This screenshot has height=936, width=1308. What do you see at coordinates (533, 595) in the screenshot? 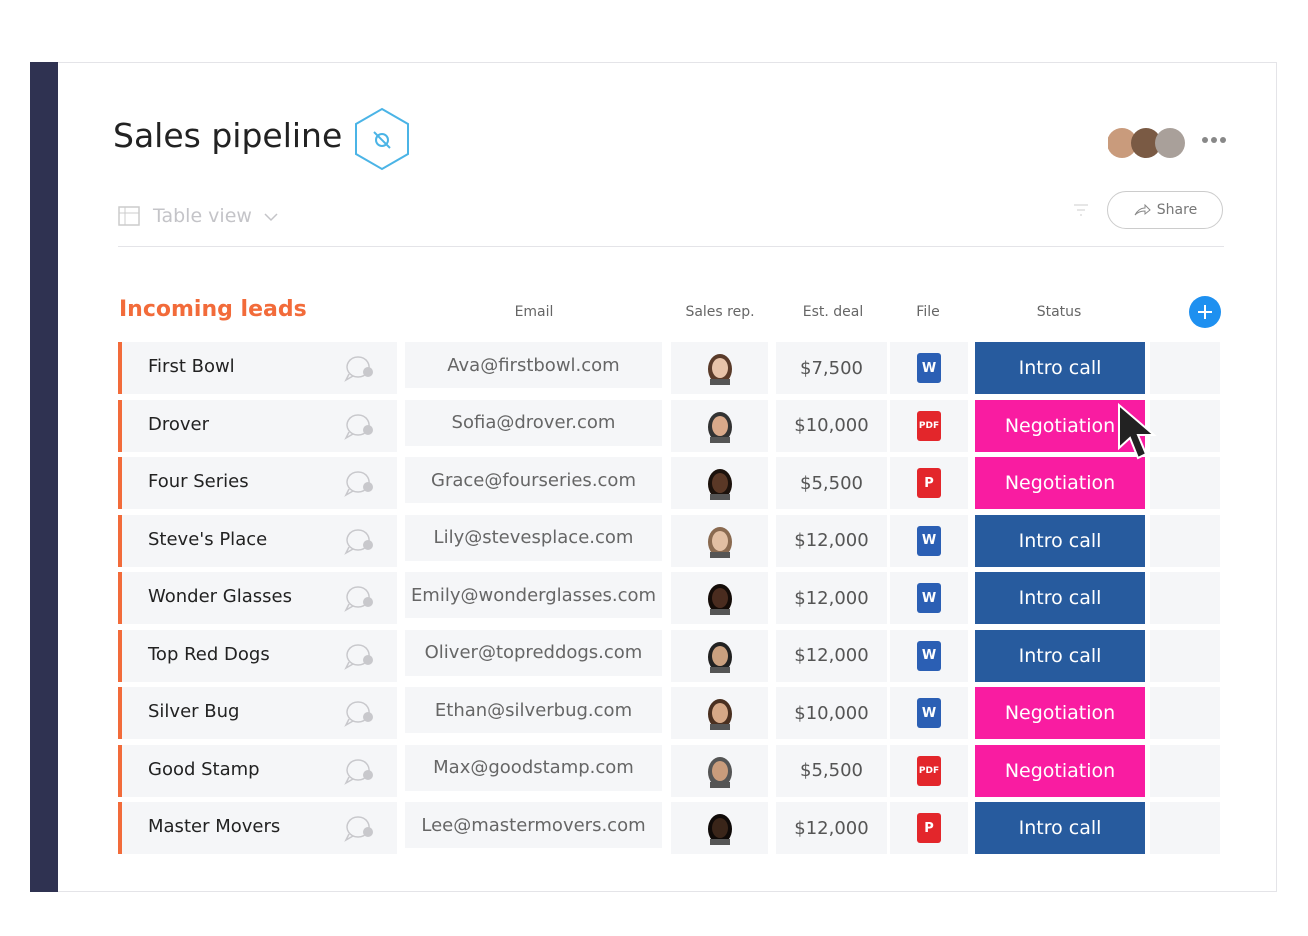
I see `email-cell: Emily@wonderglasses.com` at bounding box center [533, 595].